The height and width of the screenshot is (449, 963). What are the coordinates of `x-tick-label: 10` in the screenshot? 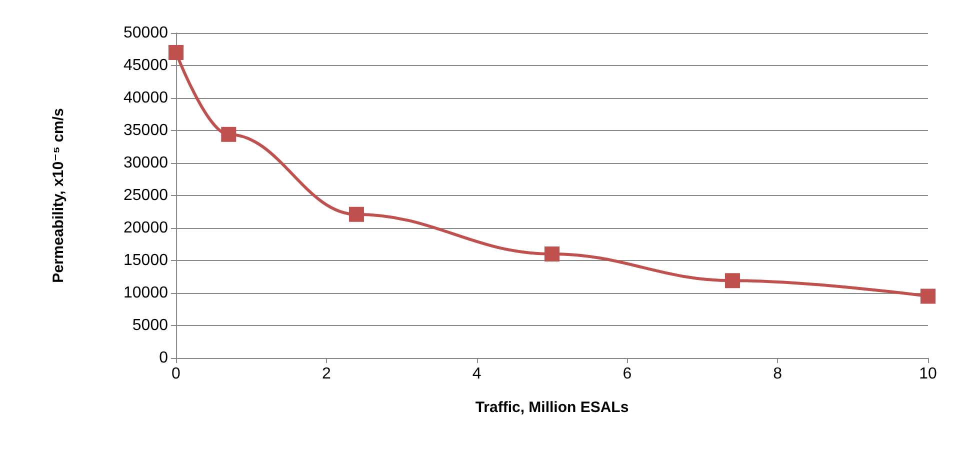 It's located at (928, 374).